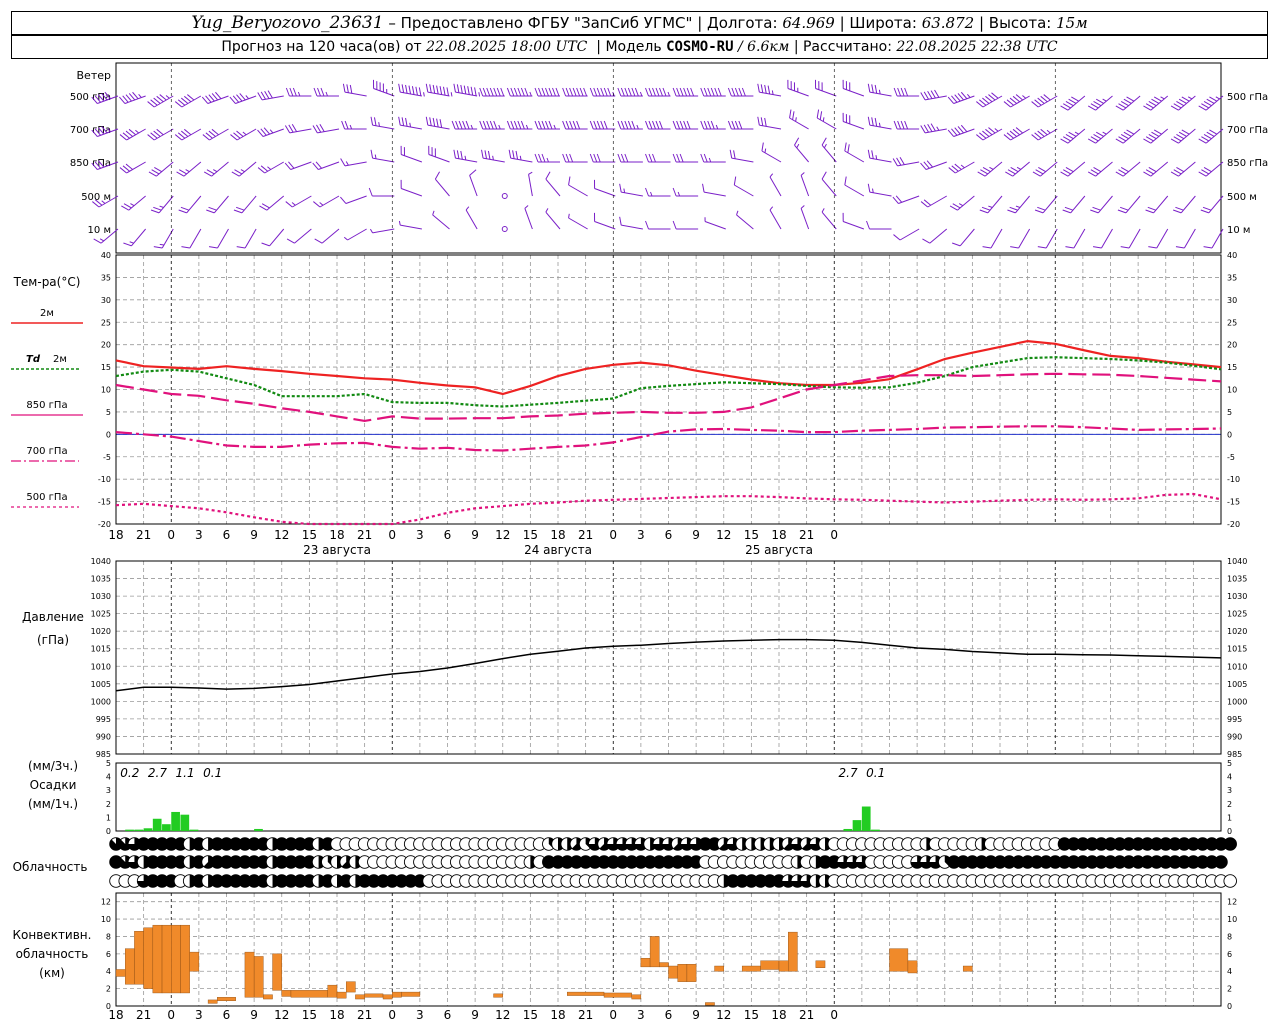 The image size is (1280, 1024). What do you see at coordinates (629, 47) in the screenshot?
I see `model-prefix: | Модель` at bounding box center [629, 47].